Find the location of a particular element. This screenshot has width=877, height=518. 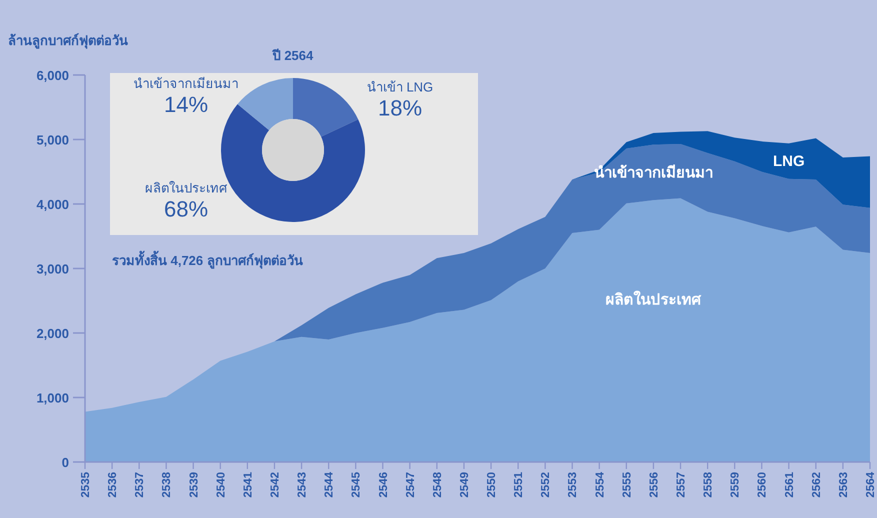

y-tick-label: 4,000 is located at coordinates (52, 204).